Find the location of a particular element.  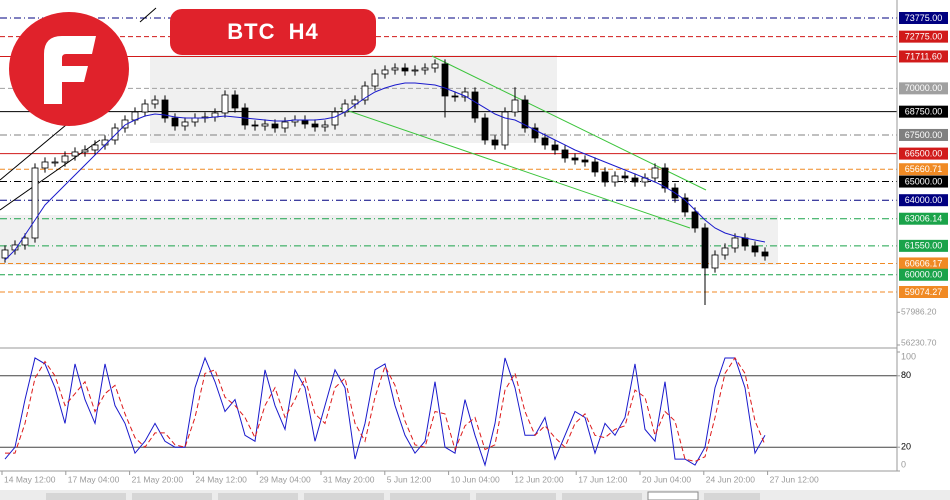

stoch-tick-label: 80 is located at coordinates (906, 375).